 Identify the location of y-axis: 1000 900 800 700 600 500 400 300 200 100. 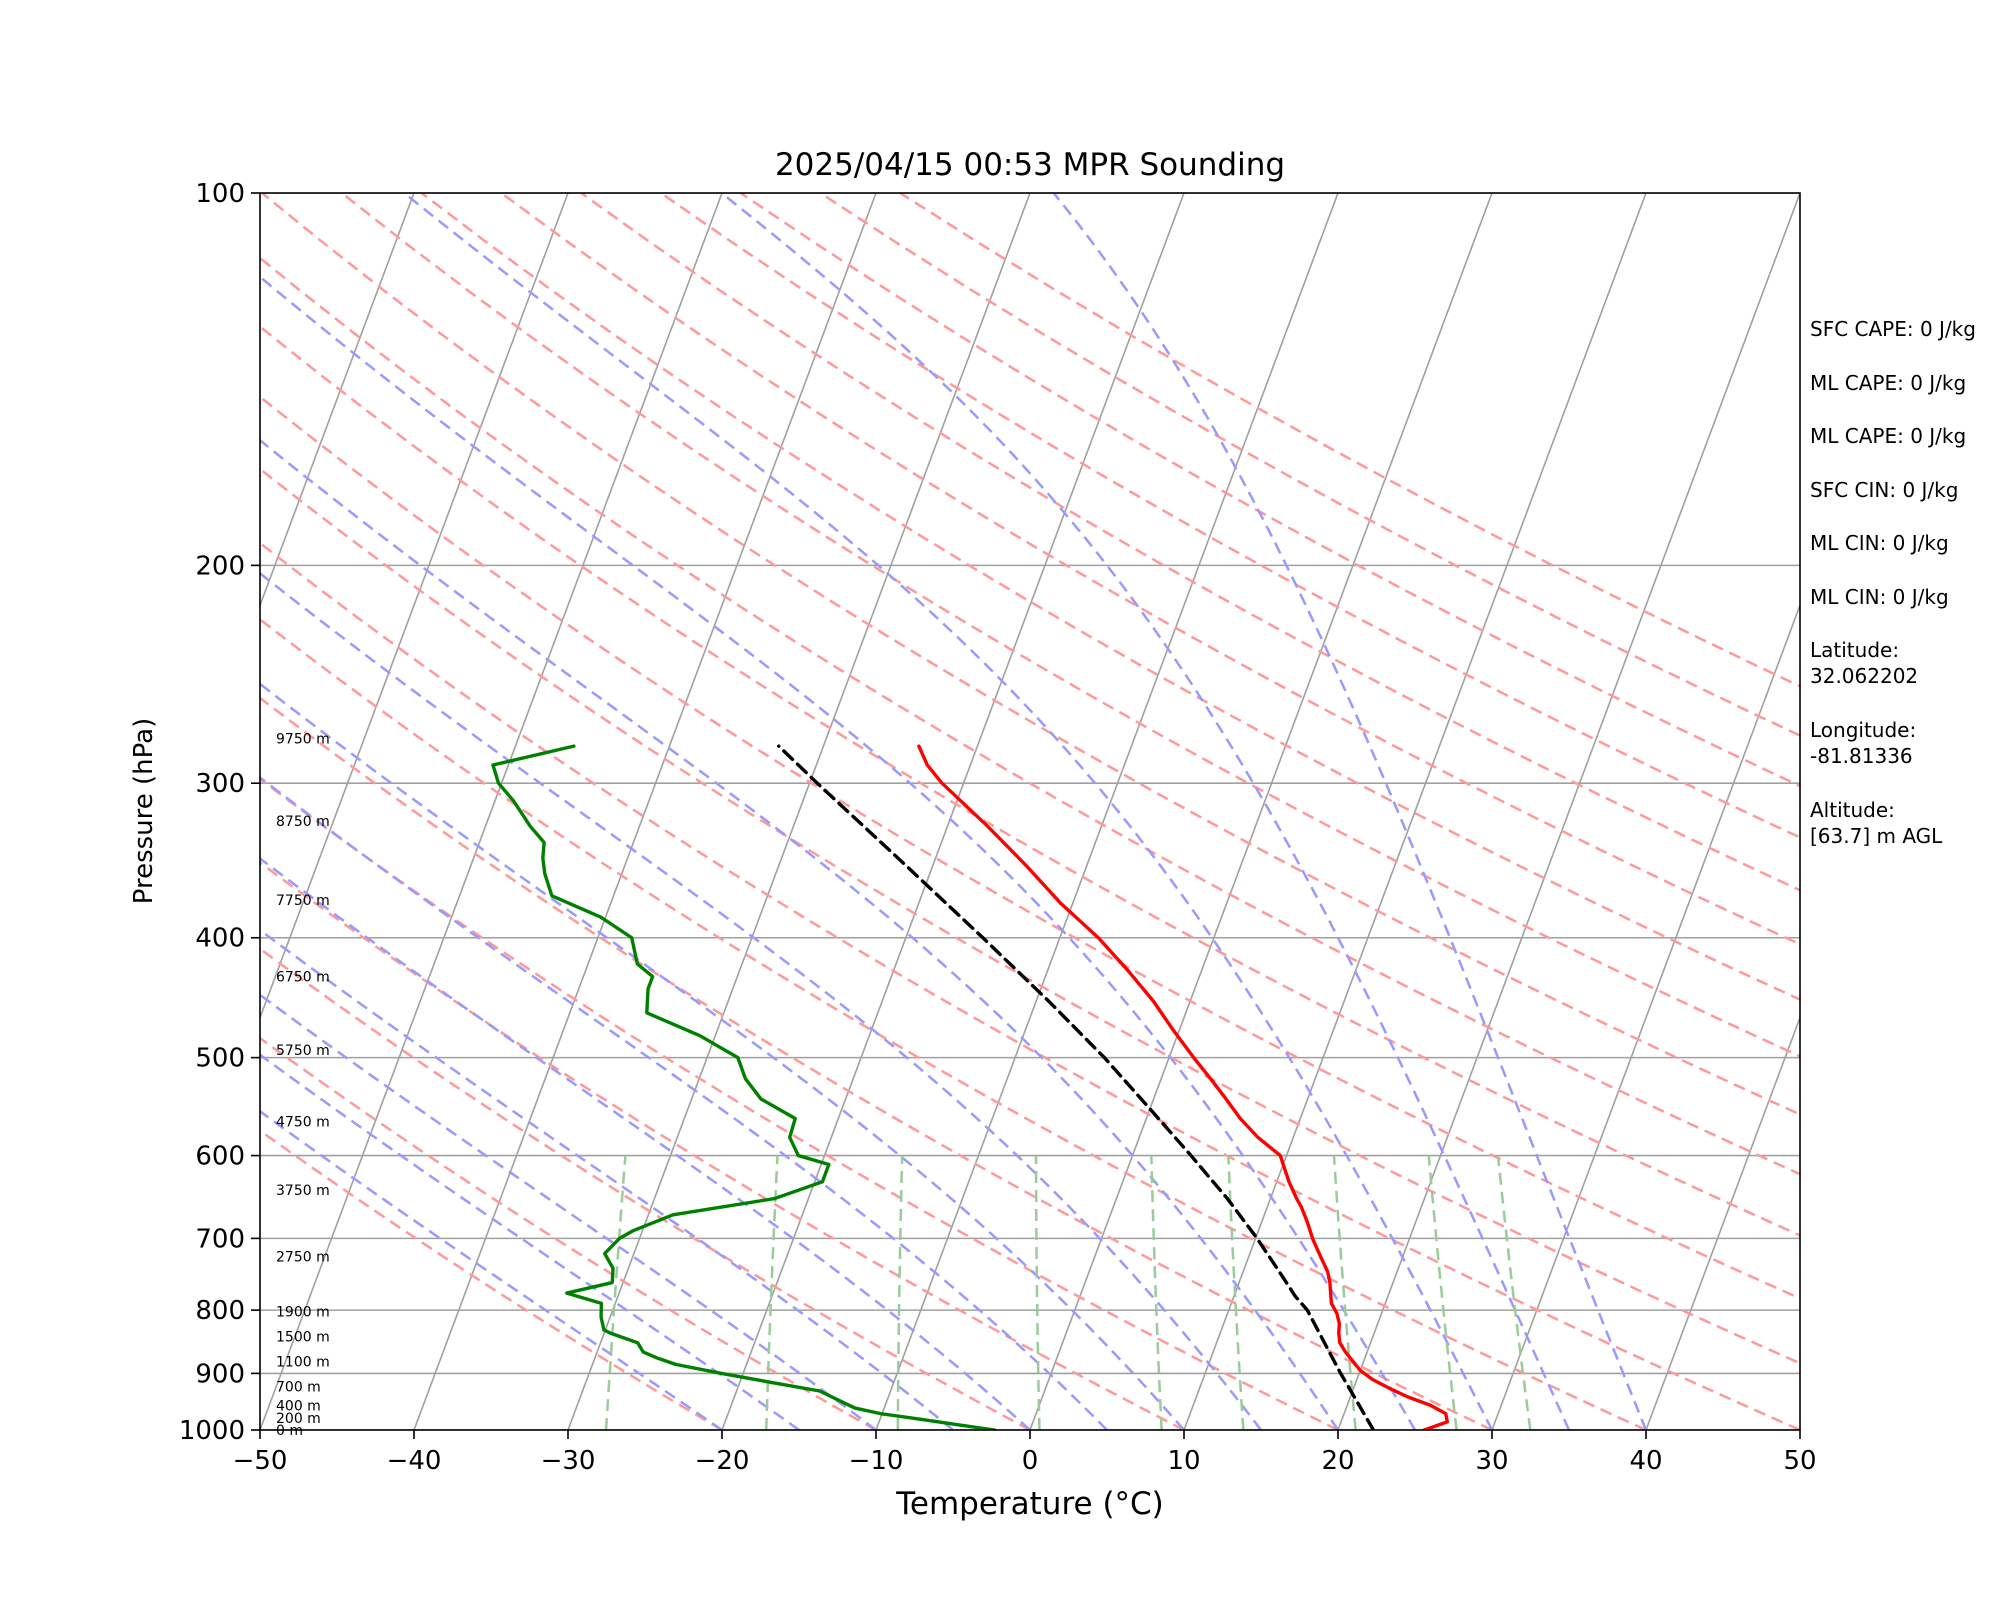
(219, 812).